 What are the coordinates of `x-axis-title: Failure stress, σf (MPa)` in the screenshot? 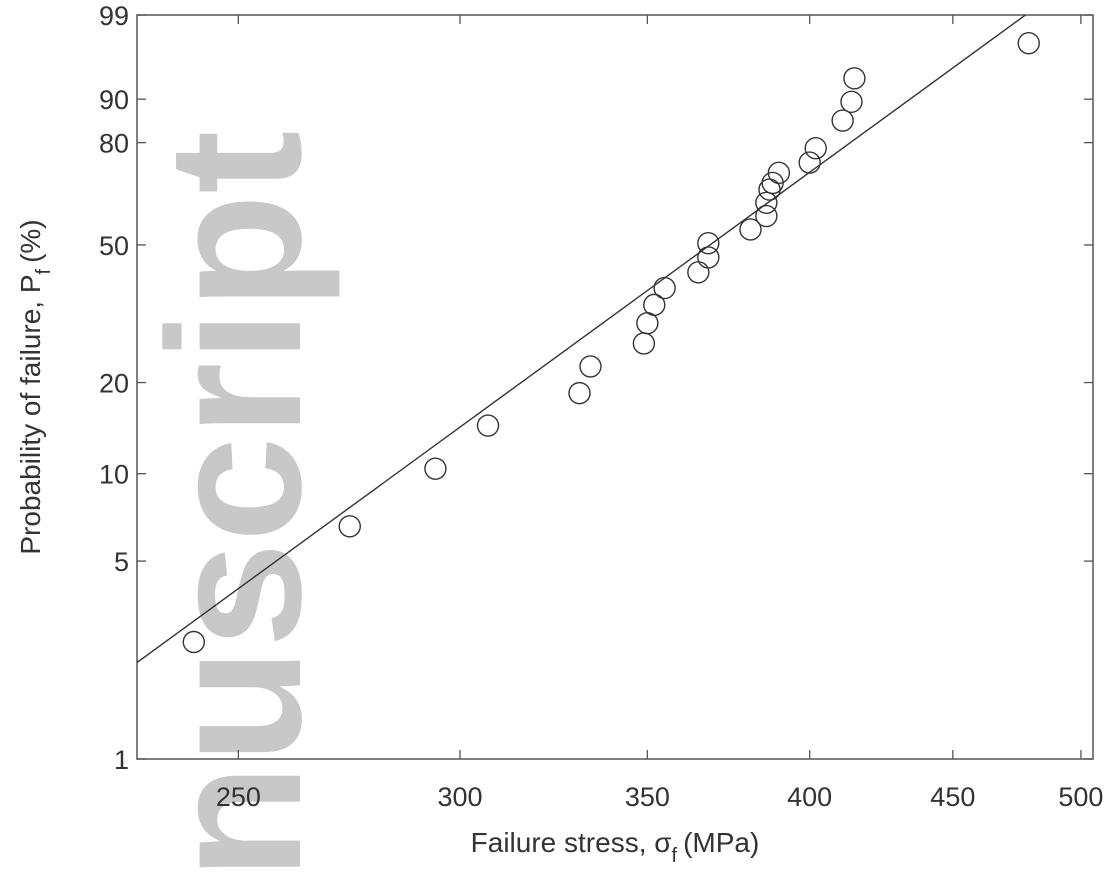 It's located at (615, 847).